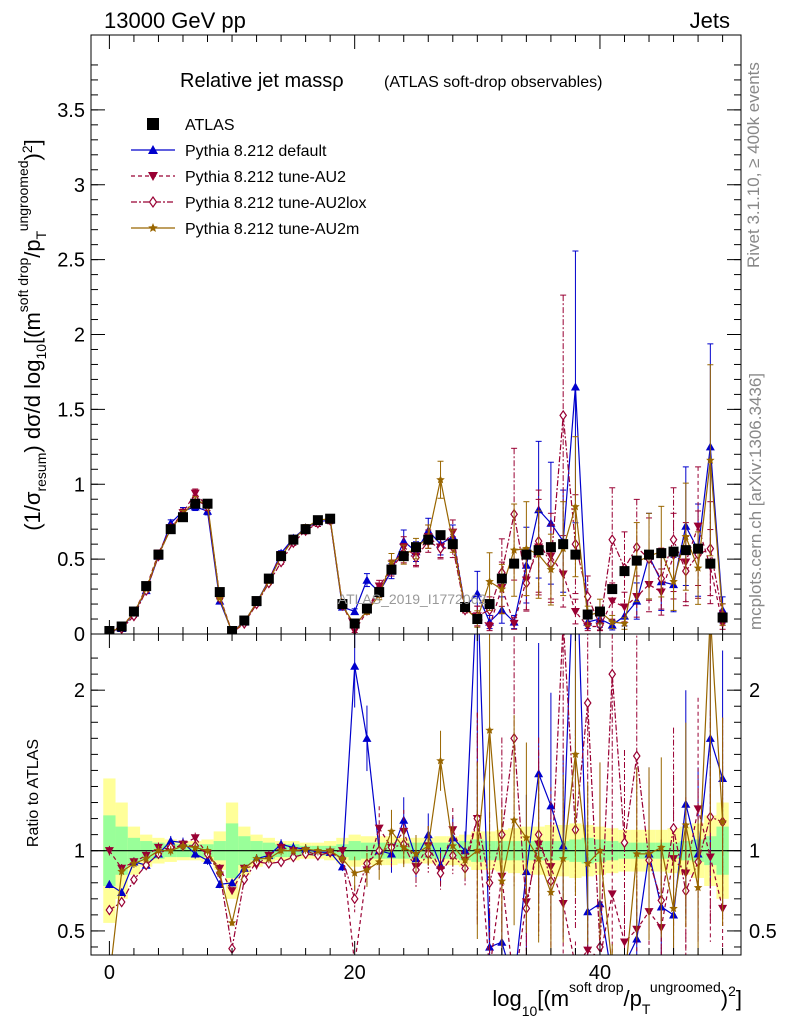 The height and width of the screenshot is (1024, 786). What do you see at coordinates (412, 599) in the screenshot?
I see `analysis-watermark: ATLAS_2019_I1772062` at bounding box center [412, 599].